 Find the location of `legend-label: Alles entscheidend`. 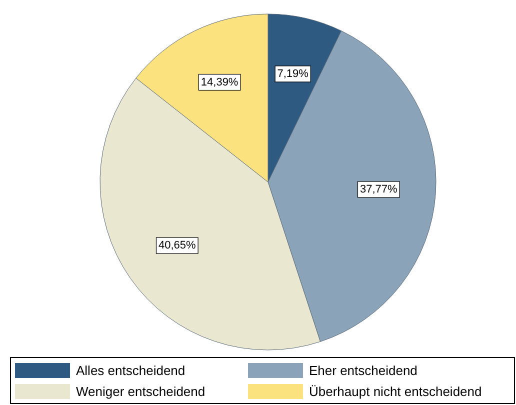

legend-label: Alles entscheidend is located at coordinates (131, 370).